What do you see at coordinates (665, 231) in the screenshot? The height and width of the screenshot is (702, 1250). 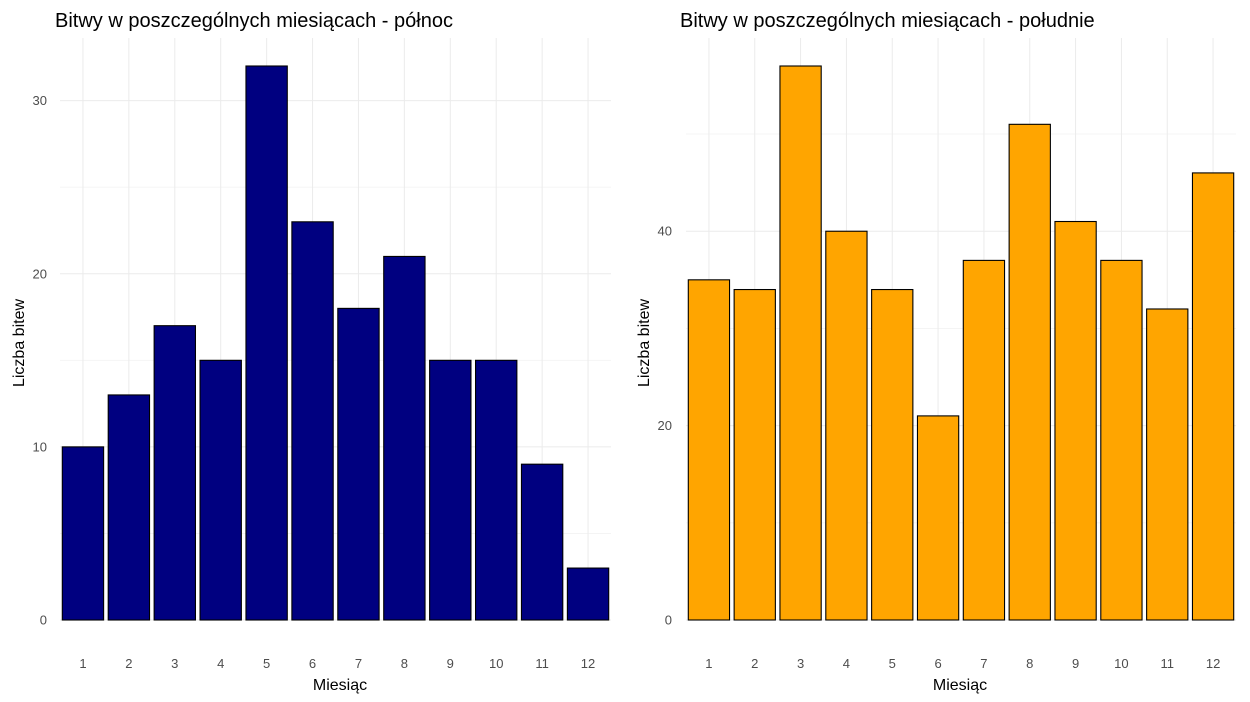 I see `y-tick-label: 40` at bounding box center [665, 231].